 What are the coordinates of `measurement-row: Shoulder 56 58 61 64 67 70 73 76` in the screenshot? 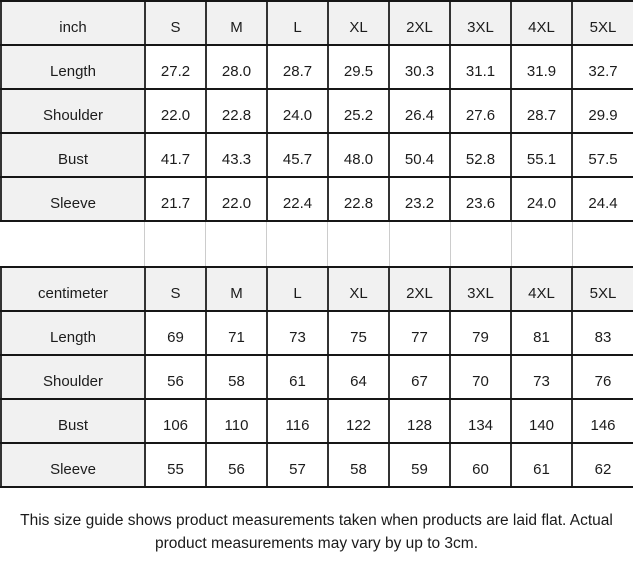 It's located at (316, 377).